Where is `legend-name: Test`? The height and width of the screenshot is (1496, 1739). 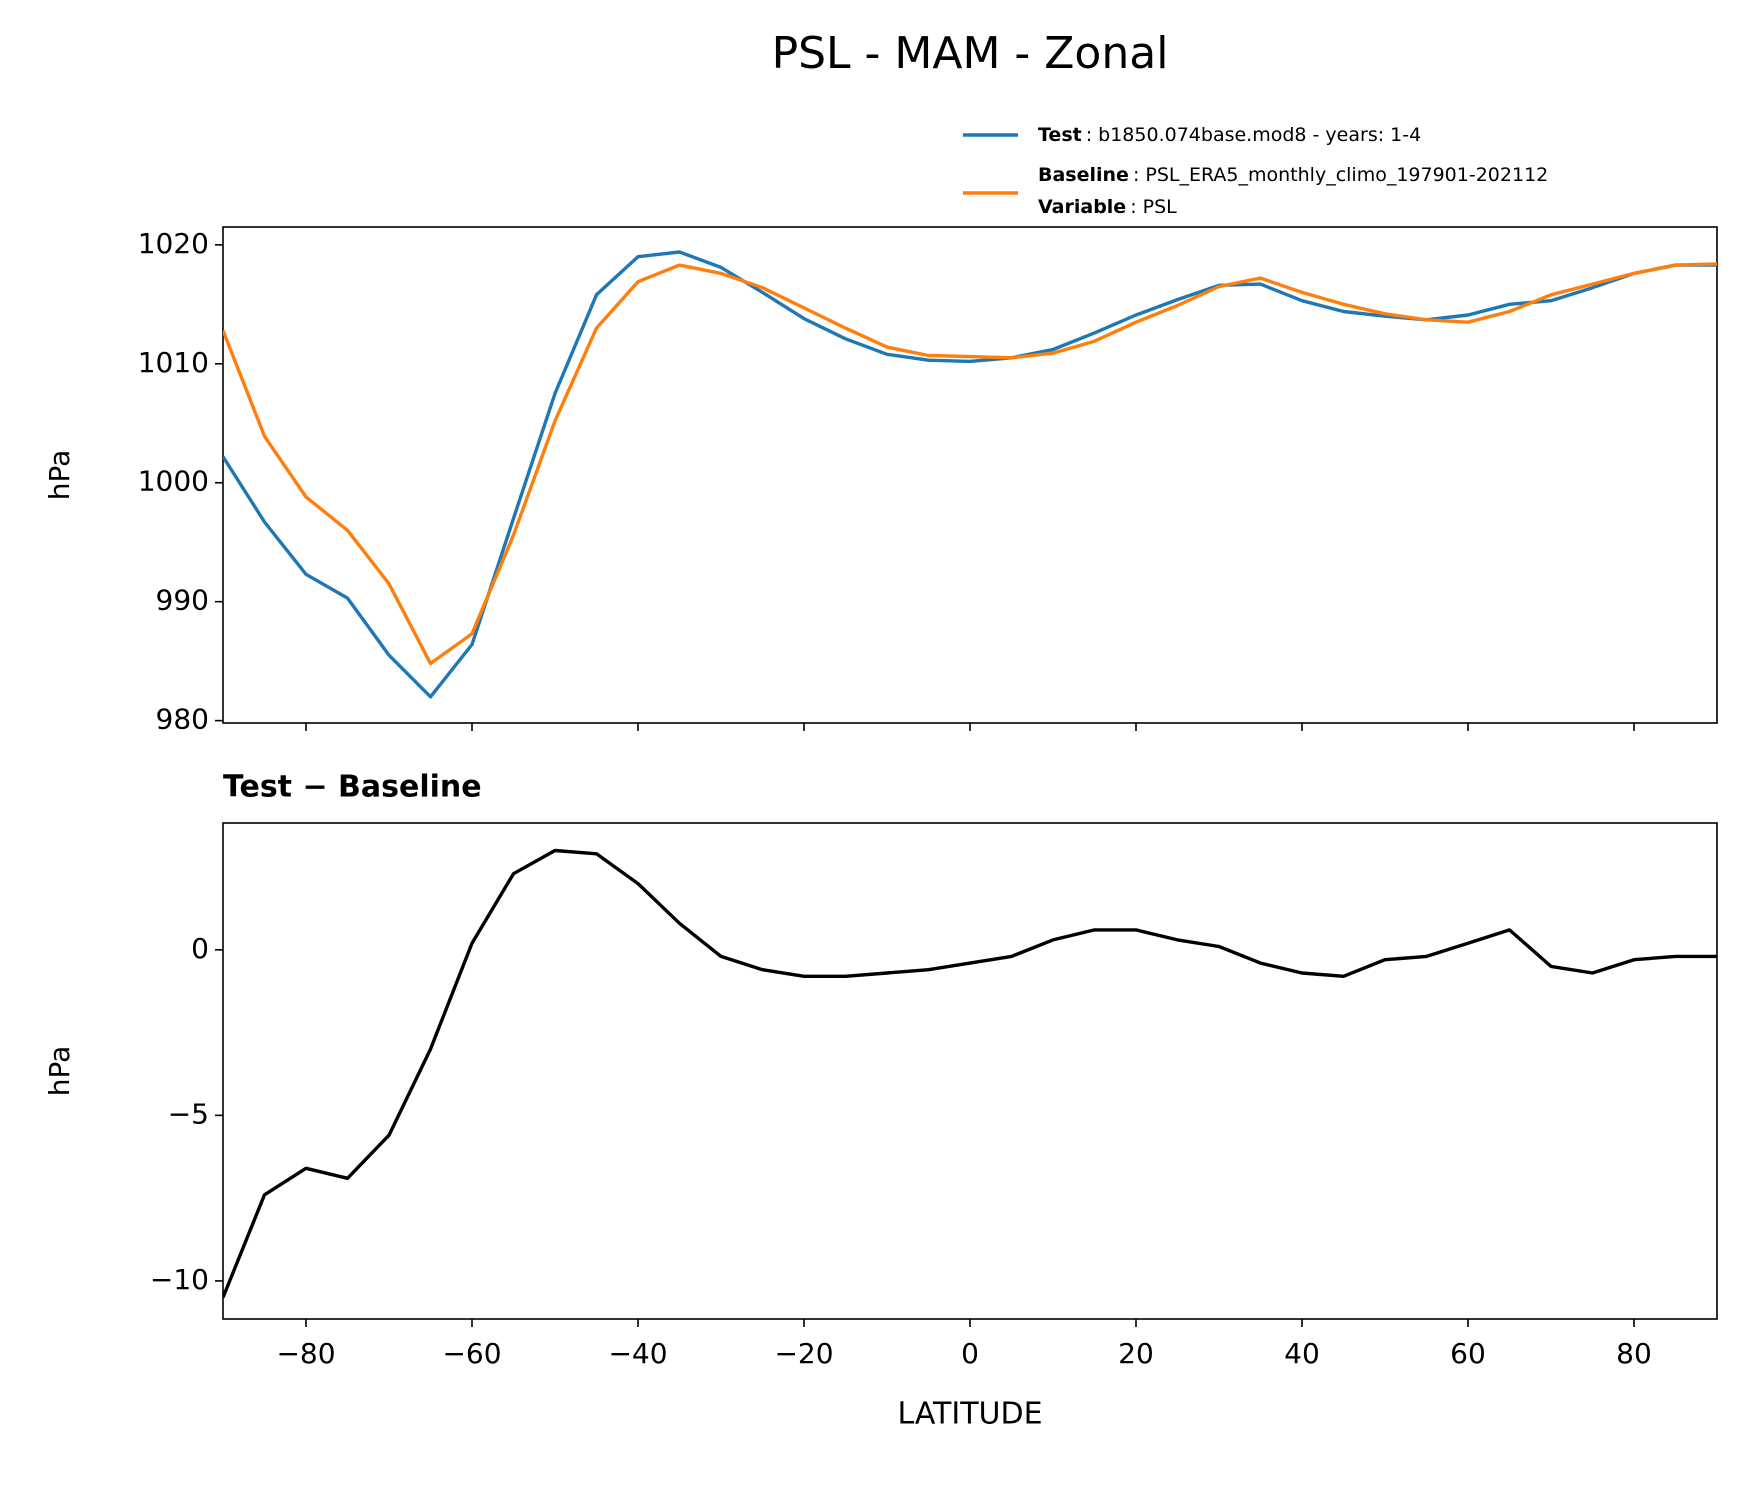 legend-name: Test is located at coordinates (1060, 135).